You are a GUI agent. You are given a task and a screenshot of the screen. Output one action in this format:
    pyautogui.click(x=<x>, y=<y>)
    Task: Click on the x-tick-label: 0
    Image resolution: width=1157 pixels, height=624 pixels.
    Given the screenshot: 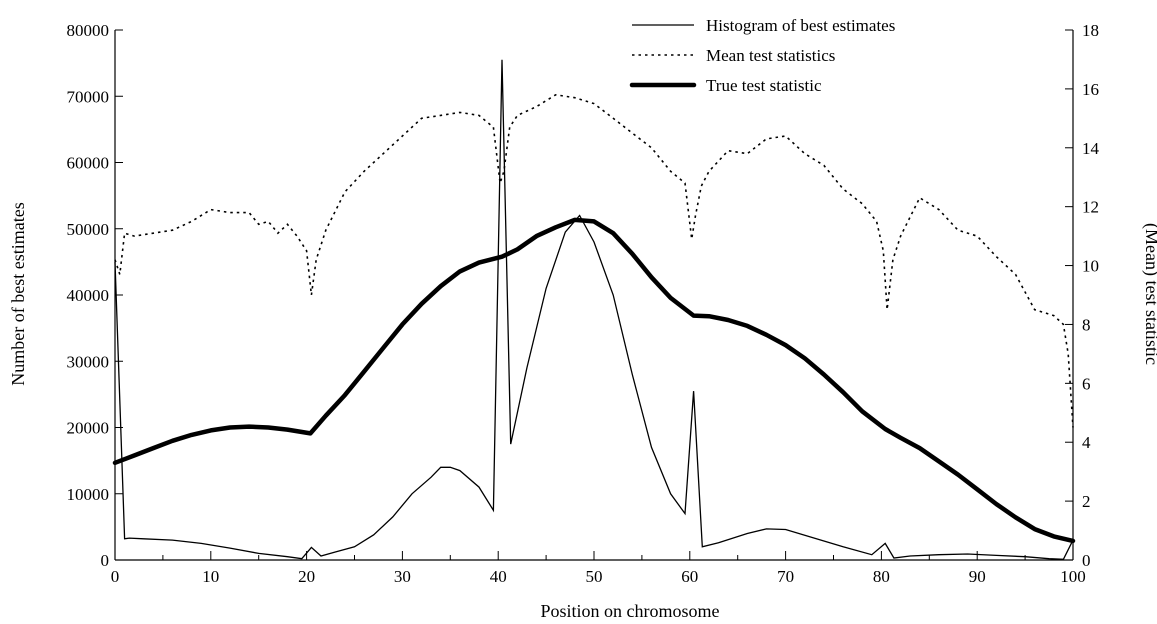 What is the action you would take?
    pyautogui.click(x=115, y=576)
    